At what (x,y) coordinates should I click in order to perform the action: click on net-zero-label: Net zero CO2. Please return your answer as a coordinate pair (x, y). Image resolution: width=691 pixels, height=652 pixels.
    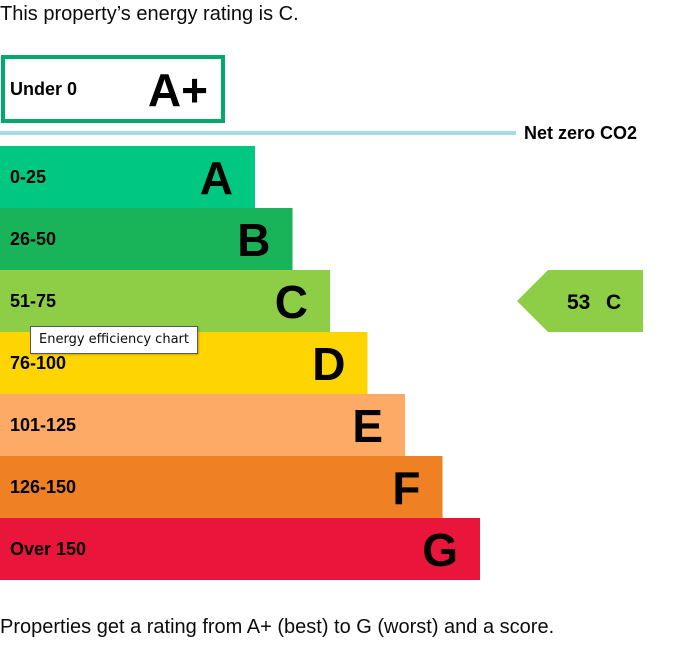
    Looking at the image, I should click on (580, 133).